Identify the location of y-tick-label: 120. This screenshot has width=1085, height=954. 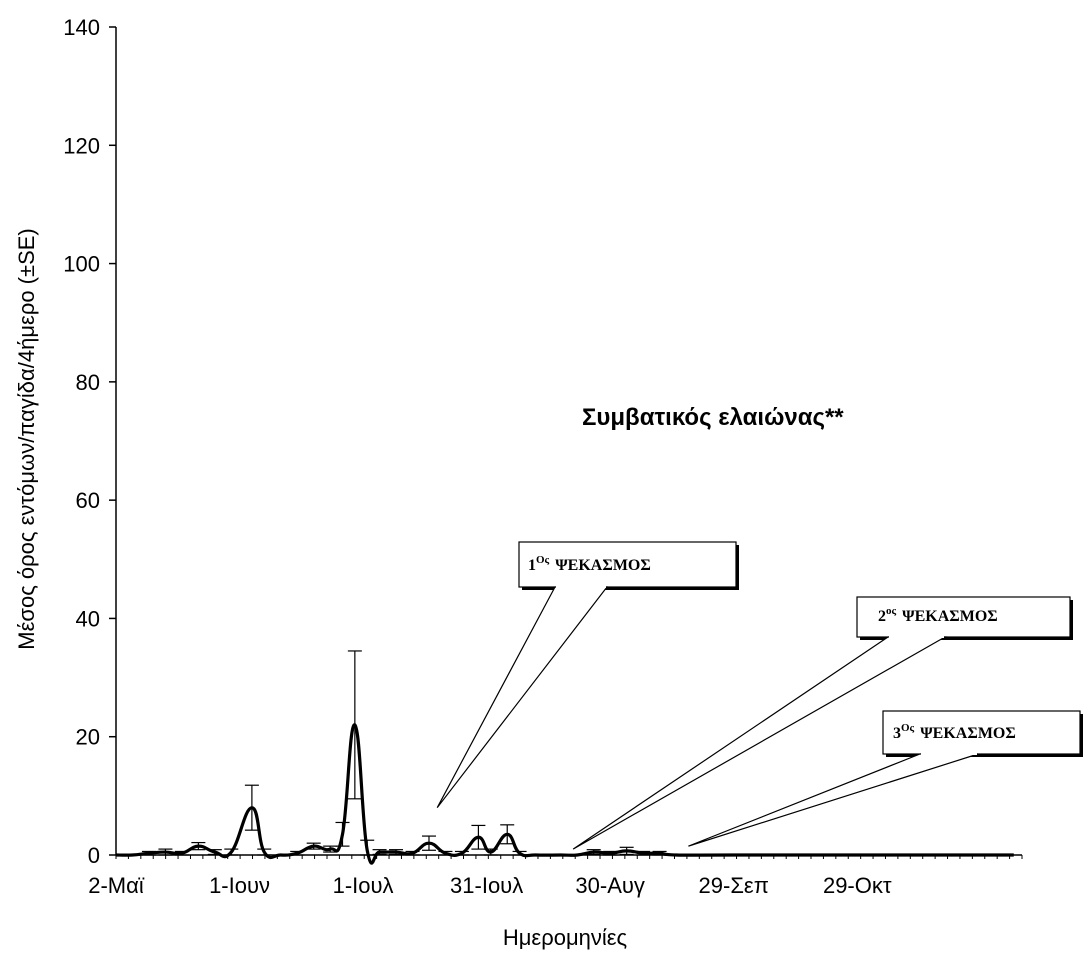
(81, 145).